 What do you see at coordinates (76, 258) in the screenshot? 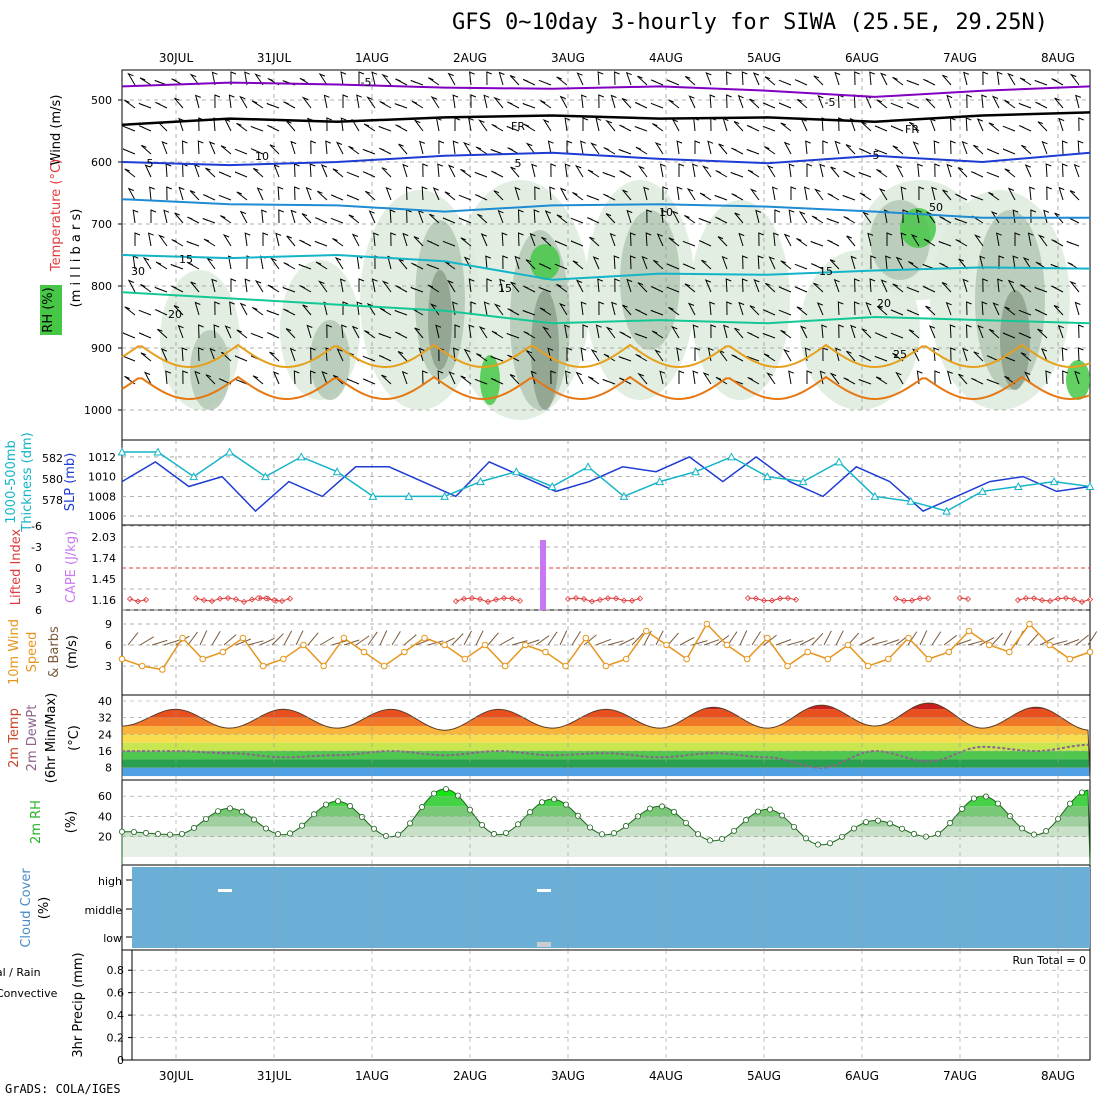
I see `ylabel-mb: (m i l l i b a r s)` at bounding box center [76, 258].